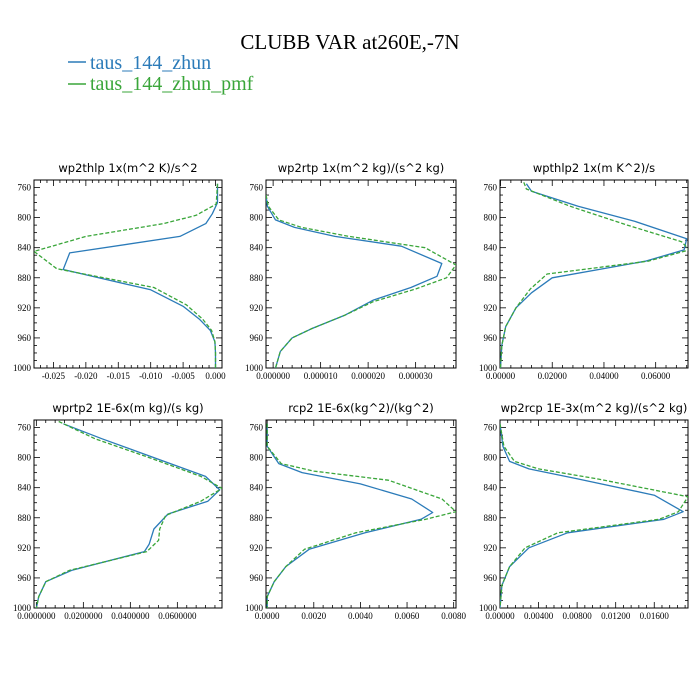 The height and width of the screenshot is (700, 700). I want to click on panel-title: wprtp2 1E-6x(m kg)/(s kg), so click(127, 408).